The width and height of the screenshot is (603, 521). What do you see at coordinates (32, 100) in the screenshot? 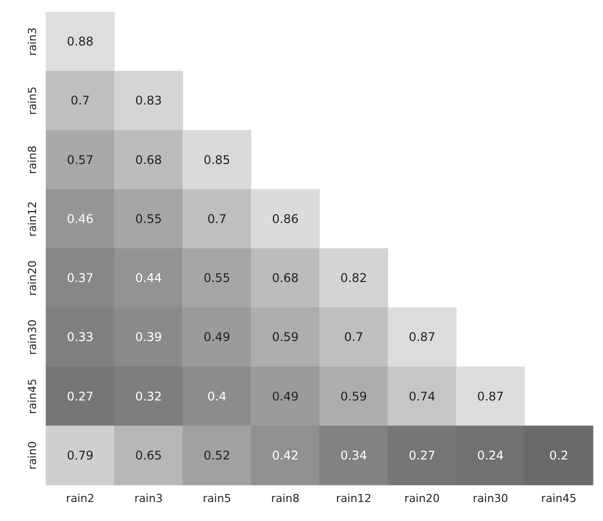
I see `y-tick-label: rain5` at bounding box center [32, 100].